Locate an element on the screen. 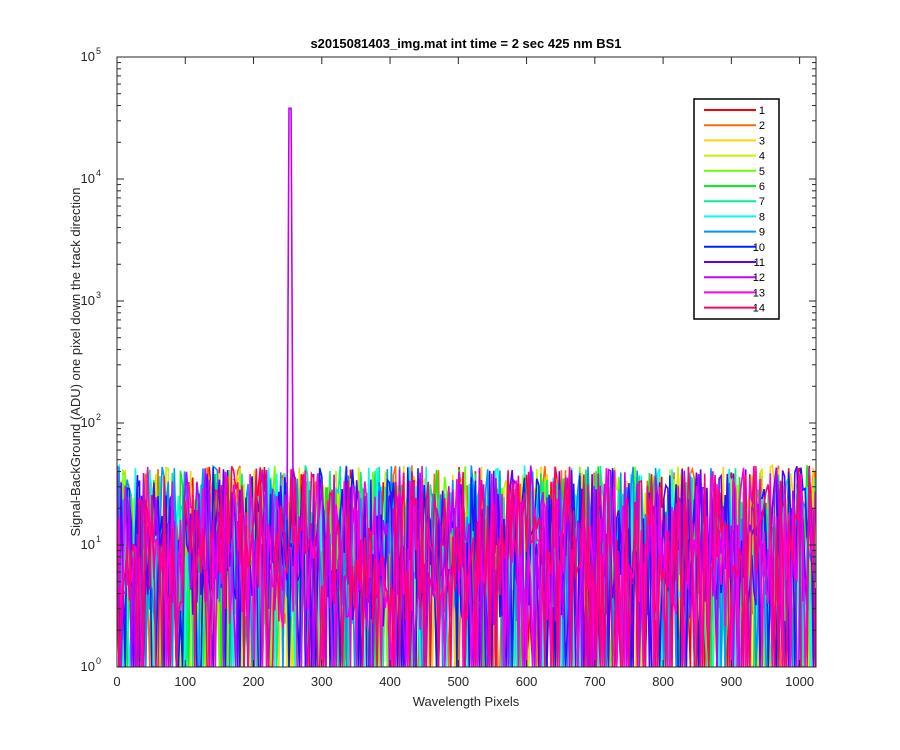 The image size is (900, 750). x-tick-label: 300 is located at coordinates (322, 681).